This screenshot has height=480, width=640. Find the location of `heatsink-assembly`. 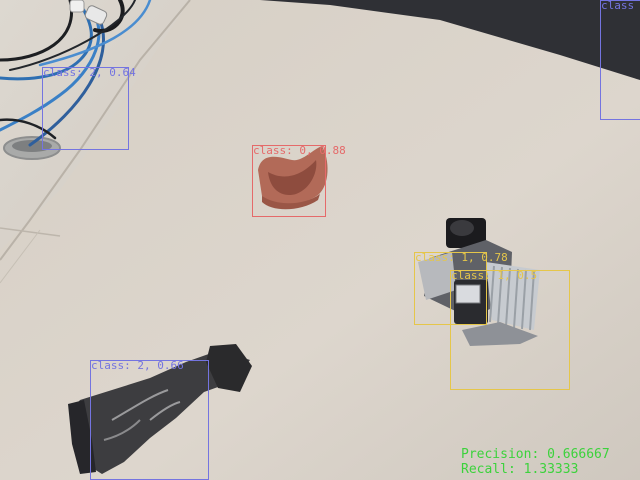

heatsink-assembly is located at coordinates (479, 282).